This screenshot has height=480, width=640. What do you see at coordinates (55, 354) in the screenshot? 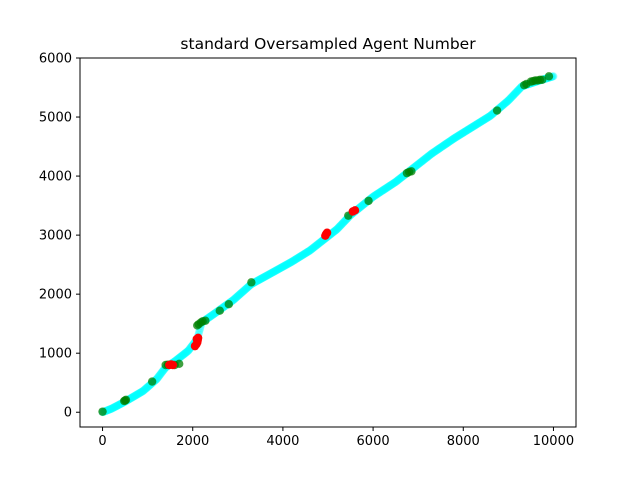
I see `y-tick-label: 1000` at bounding box center [55, 354].